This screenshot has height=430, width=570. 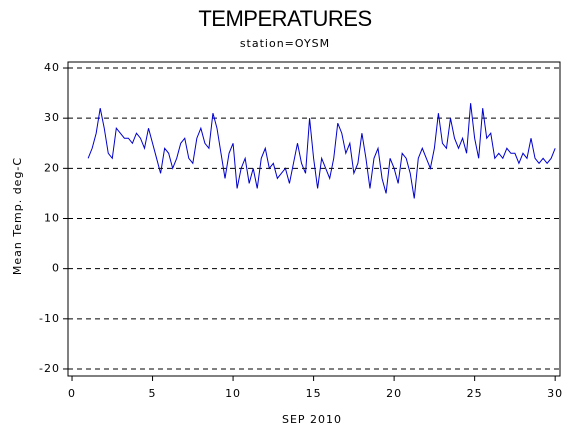 What do you see at coordinates (285, 43) in the screenshot?
I see `chart-subtitle: station=OYSM` at bounding box center [285, 43].